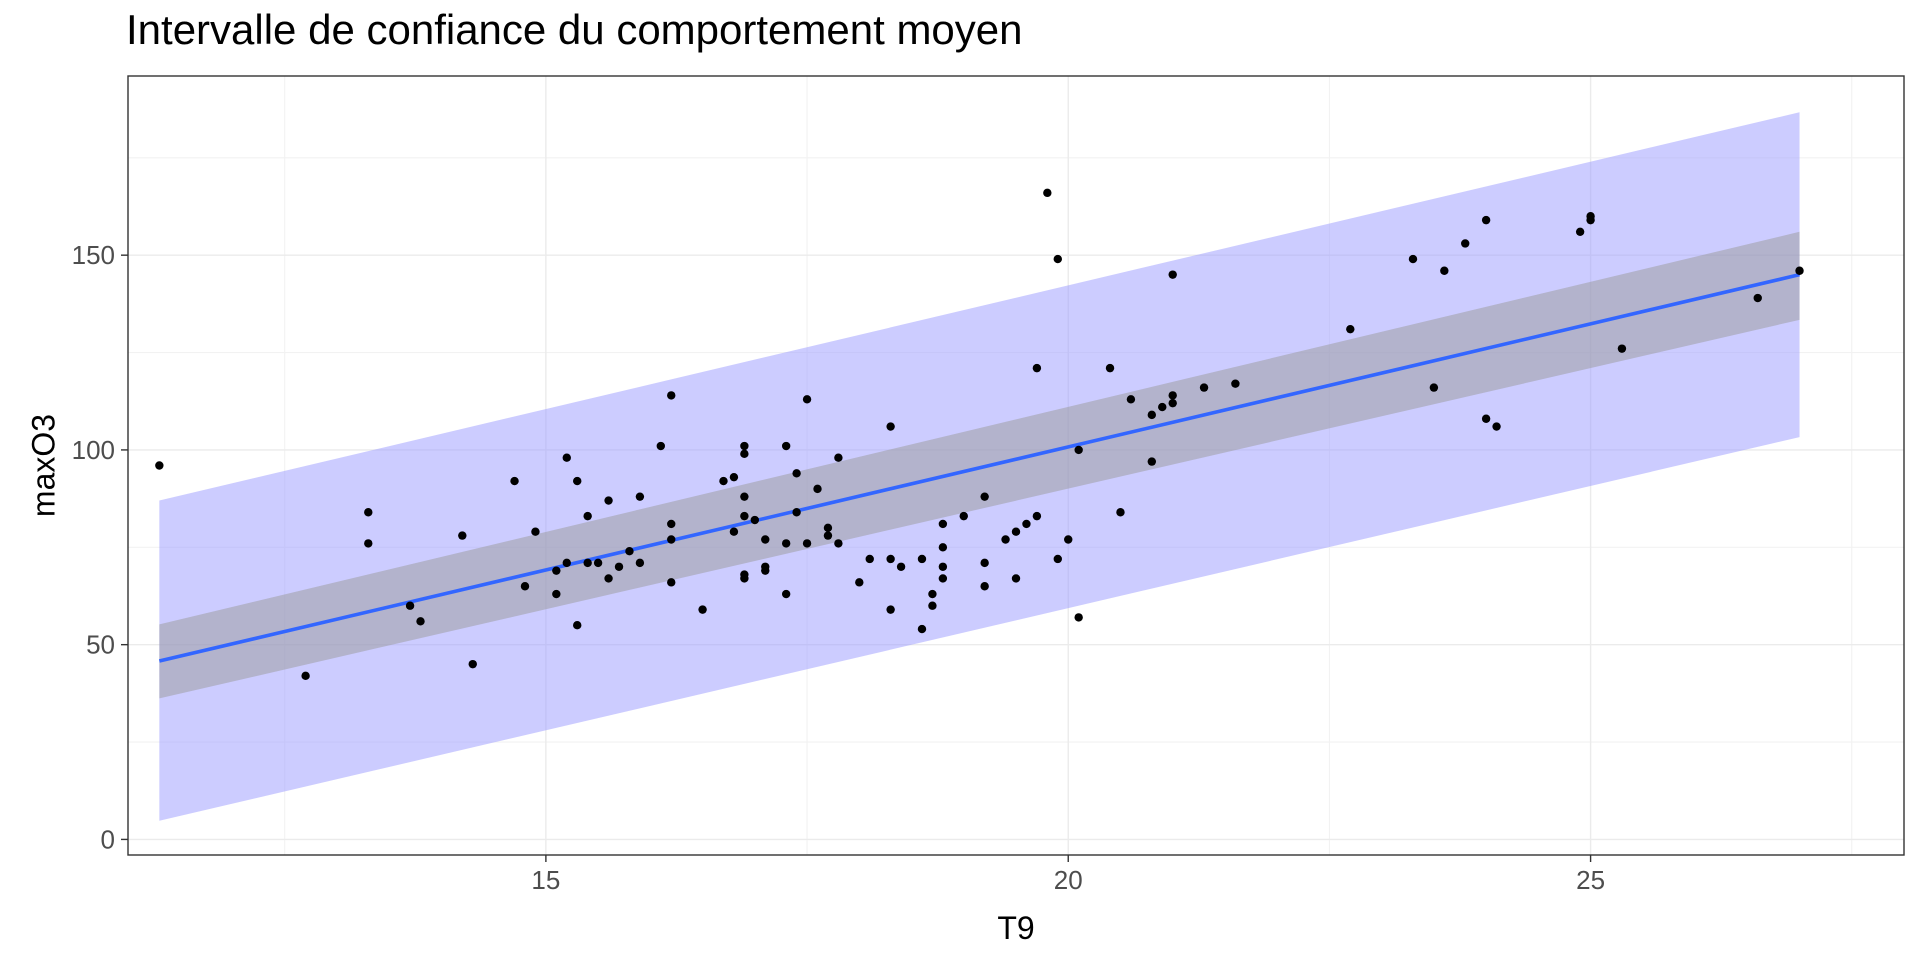 The width and height of the screenshot is (1920, 960). What do you see at coordinates (1015, 928) in the screenshot?
I see `x-axis-title: T9` at bounding box center [1015, 928].